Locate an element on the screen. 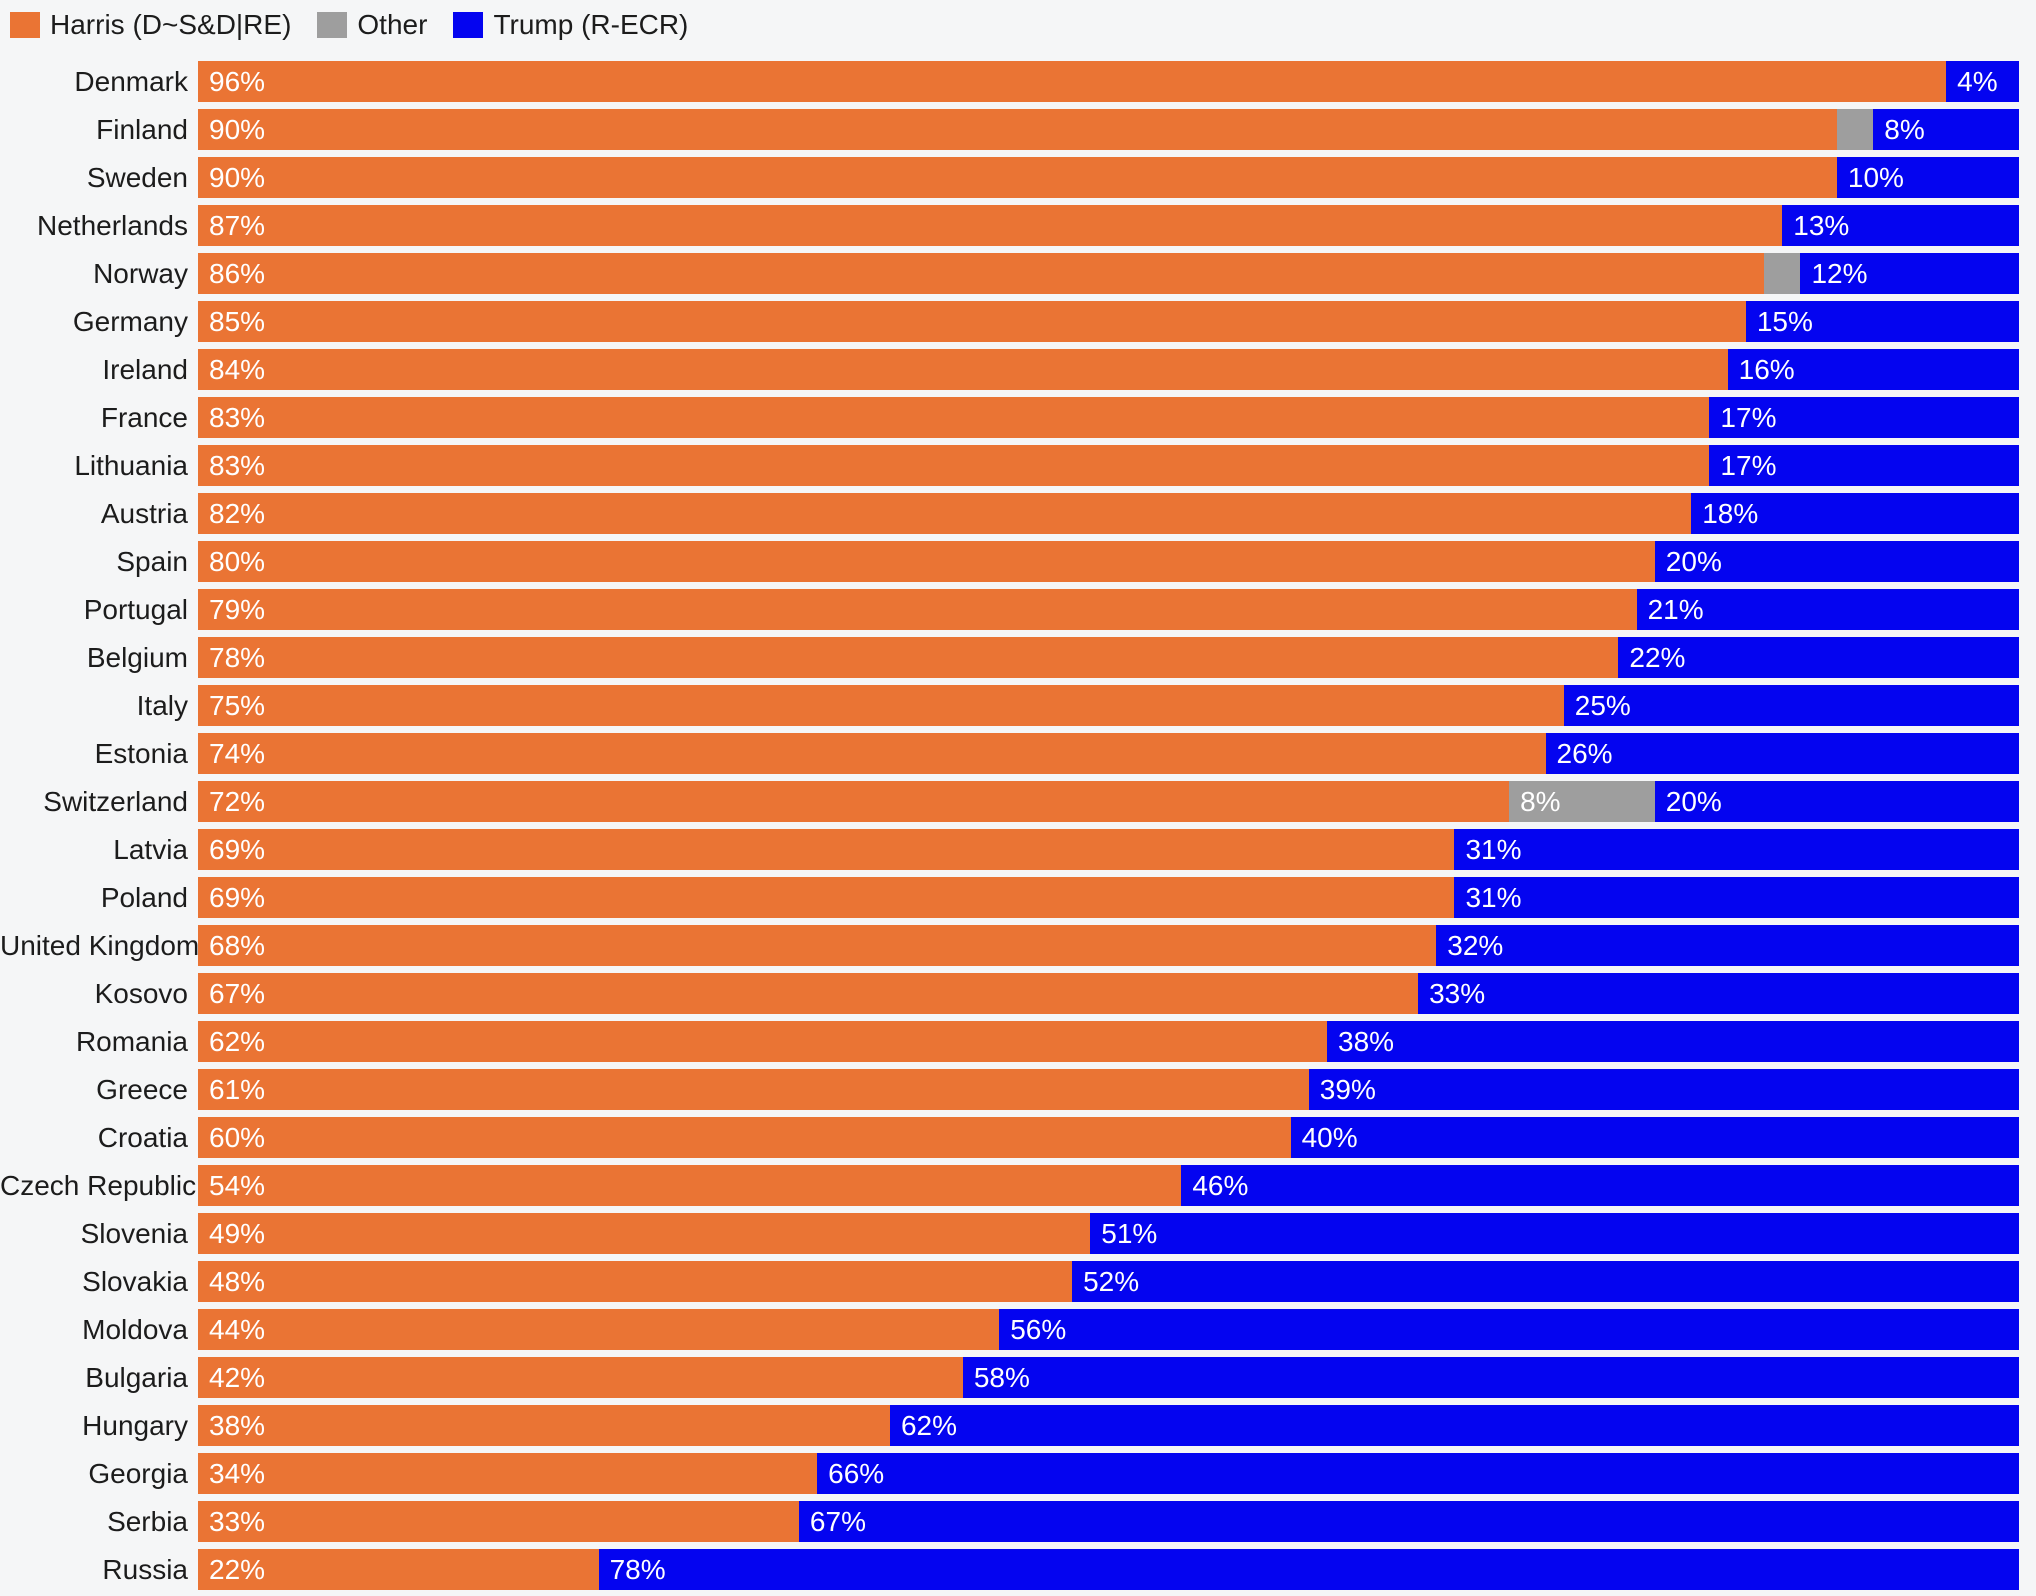  country-label: Ireland is located at coordinates (145, 369).